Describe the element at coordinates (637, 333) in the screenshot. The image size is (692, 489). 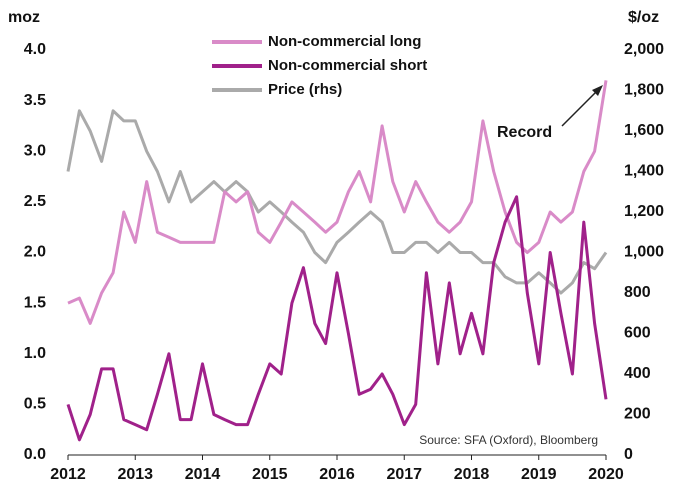
I see `y2-tick-label: 600` at that location.